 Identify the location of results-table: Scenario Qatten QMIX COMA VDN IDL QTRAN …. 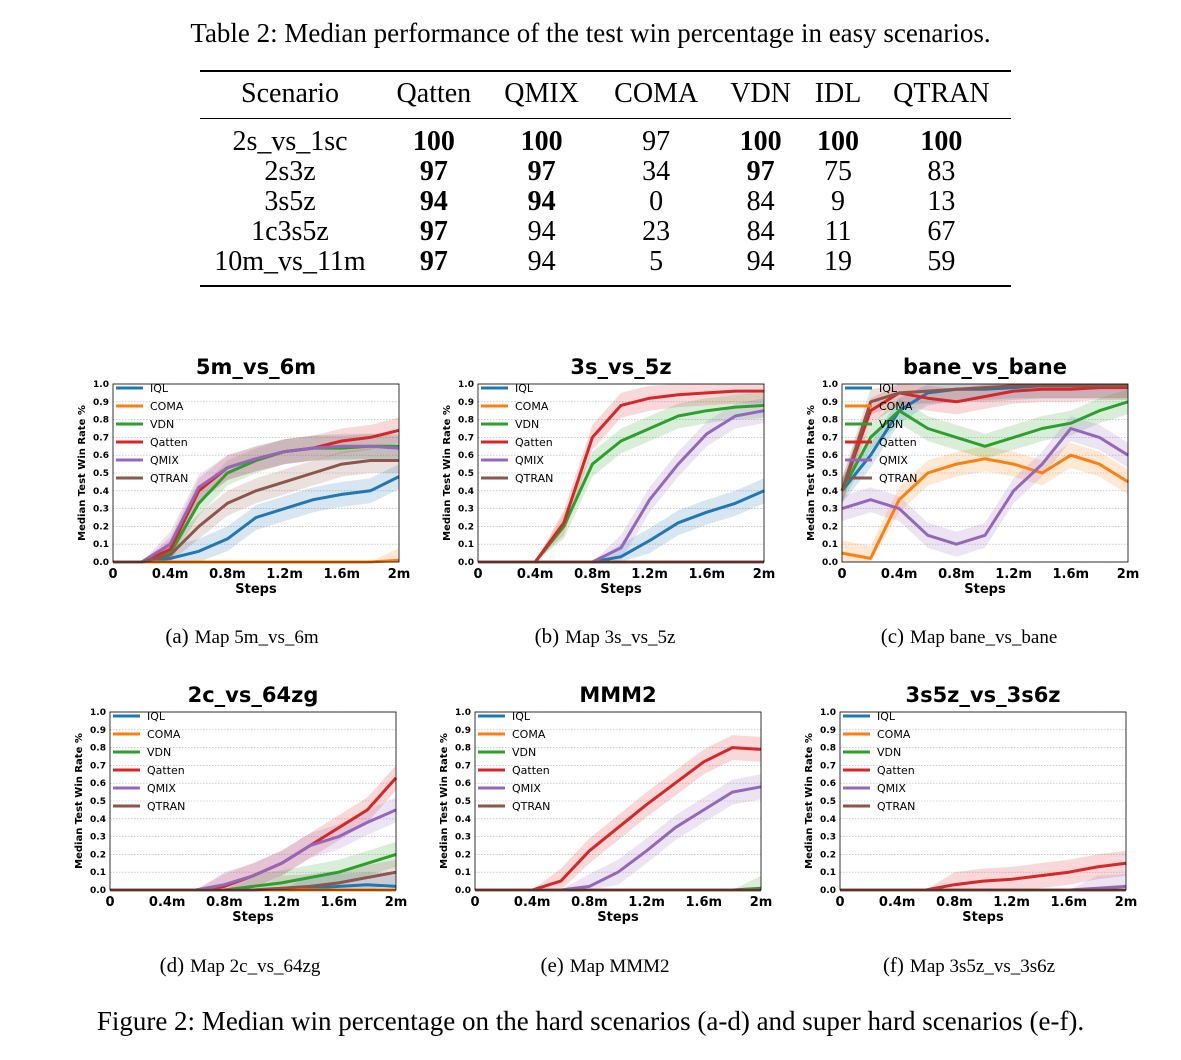
(605, 178).